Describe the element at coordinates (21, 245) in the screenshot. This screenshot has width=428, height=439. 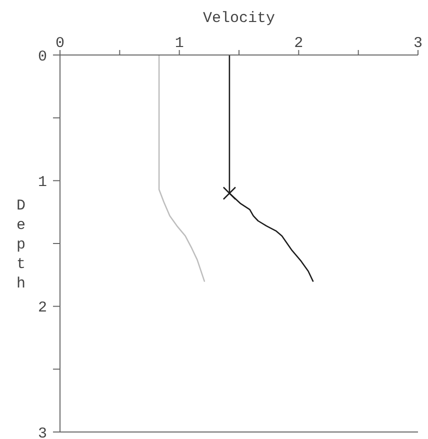
I see `y-axis-title: Depth` at that location.